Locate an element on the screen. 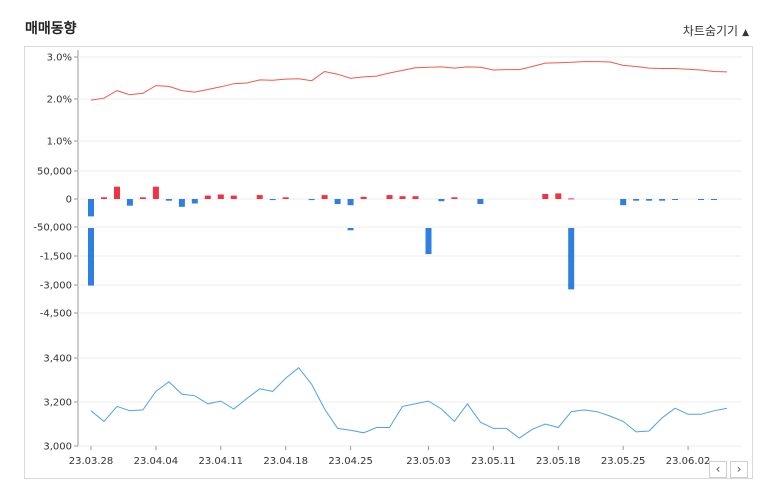 The width and height of the screenshot is (763, 496). chart-prev-button: ‹ is located at coordinates (718, 469).